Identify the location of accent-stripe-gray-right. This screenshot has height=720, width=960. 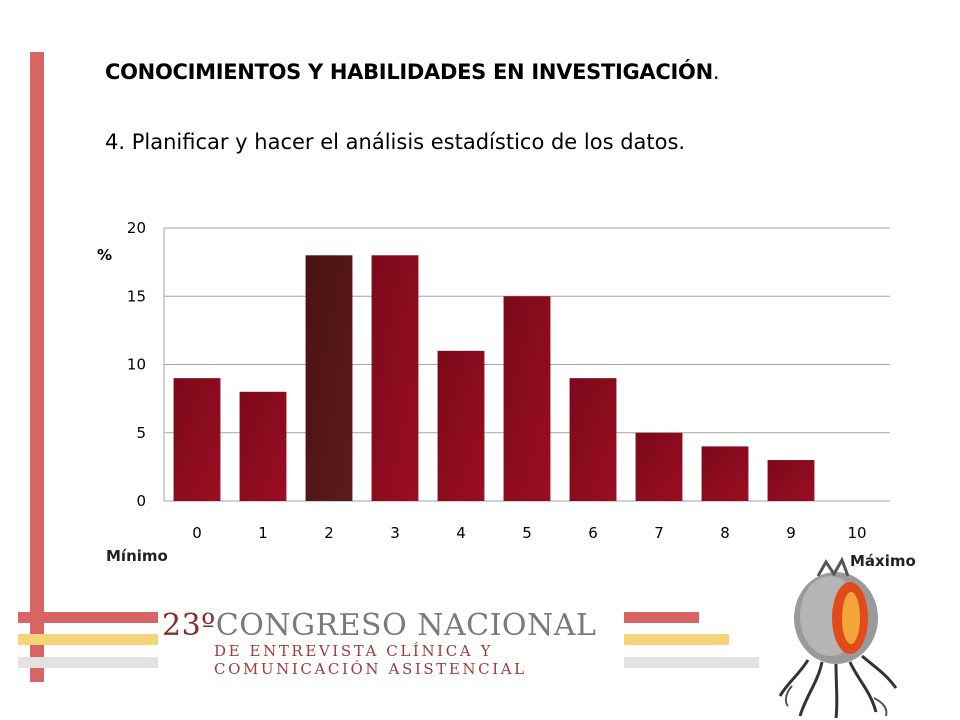
(691, 662).